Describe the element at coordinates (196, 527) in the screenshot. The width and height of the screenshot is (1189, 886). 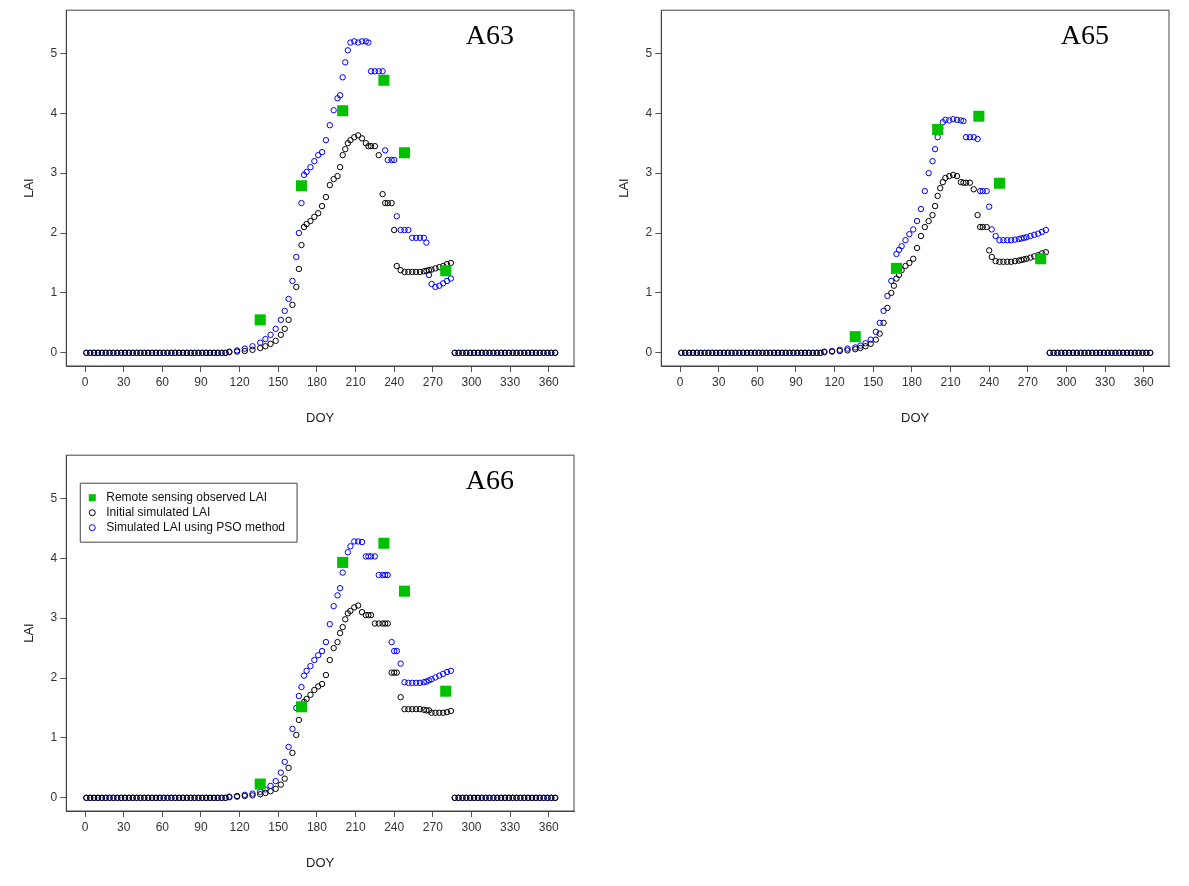
I see `legend-label: Simulated LAI using PSO method` at that location.